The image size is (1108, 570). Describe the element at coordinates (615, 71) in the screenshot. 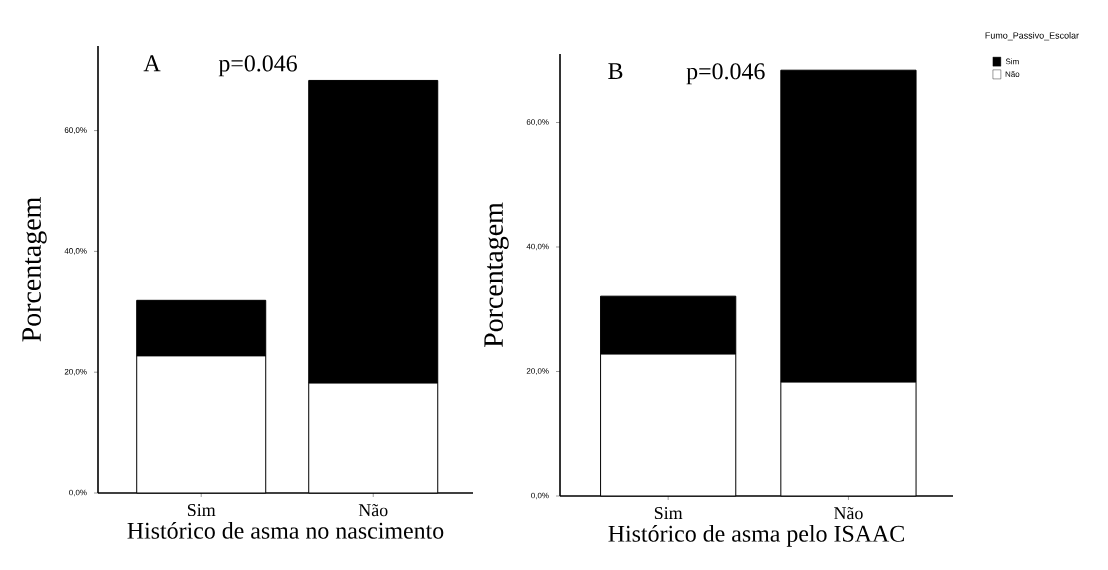

I see `annotation: B` at that location.